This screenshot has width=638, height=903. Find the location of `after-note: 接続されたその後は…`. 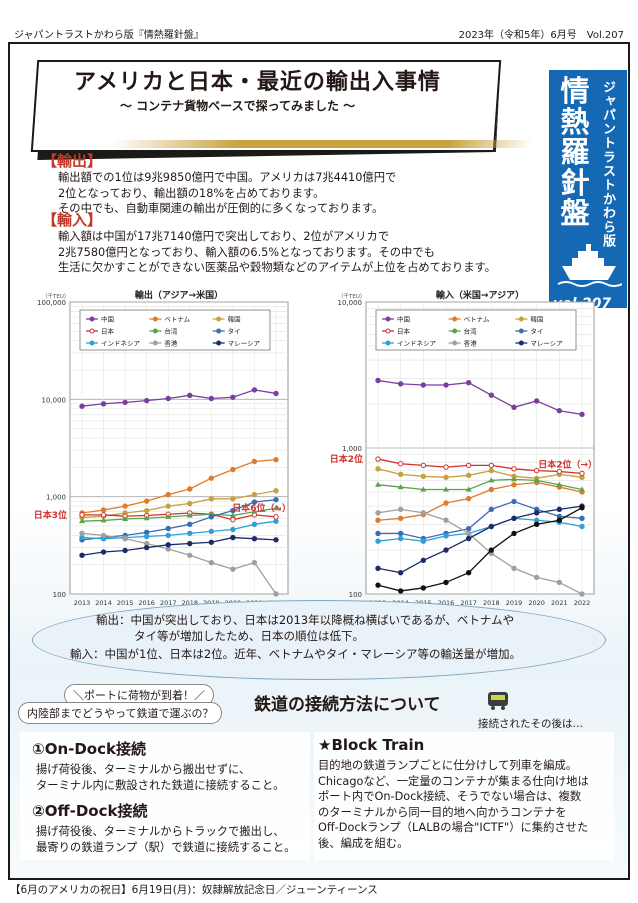

after-note: 接続されたその後は… is located at coordinates (530, 724).